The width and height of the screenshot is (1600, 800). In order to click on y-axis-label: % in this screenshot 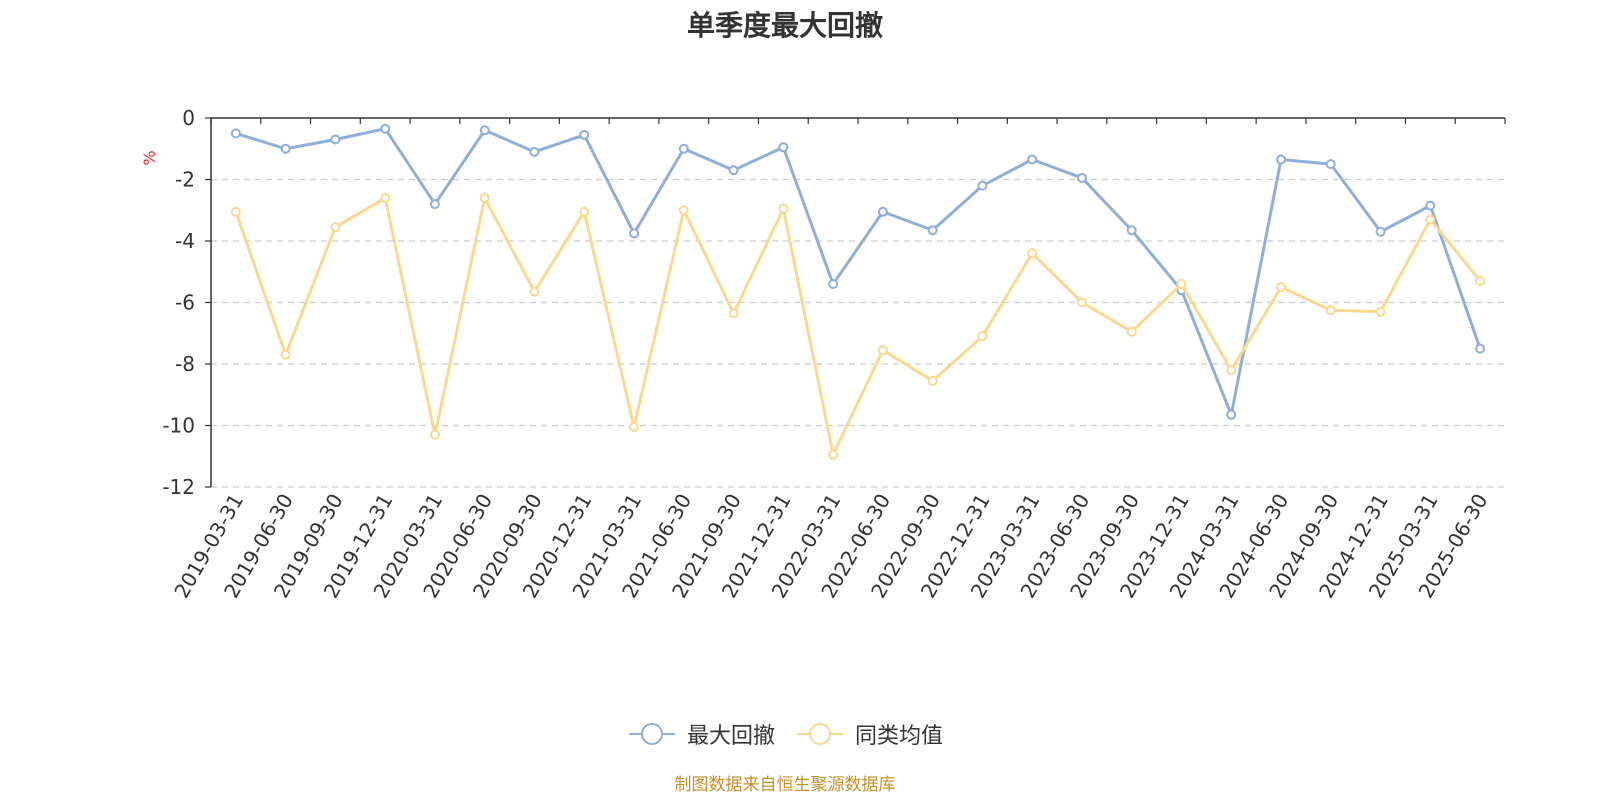, I will do `click(149, 157)`.